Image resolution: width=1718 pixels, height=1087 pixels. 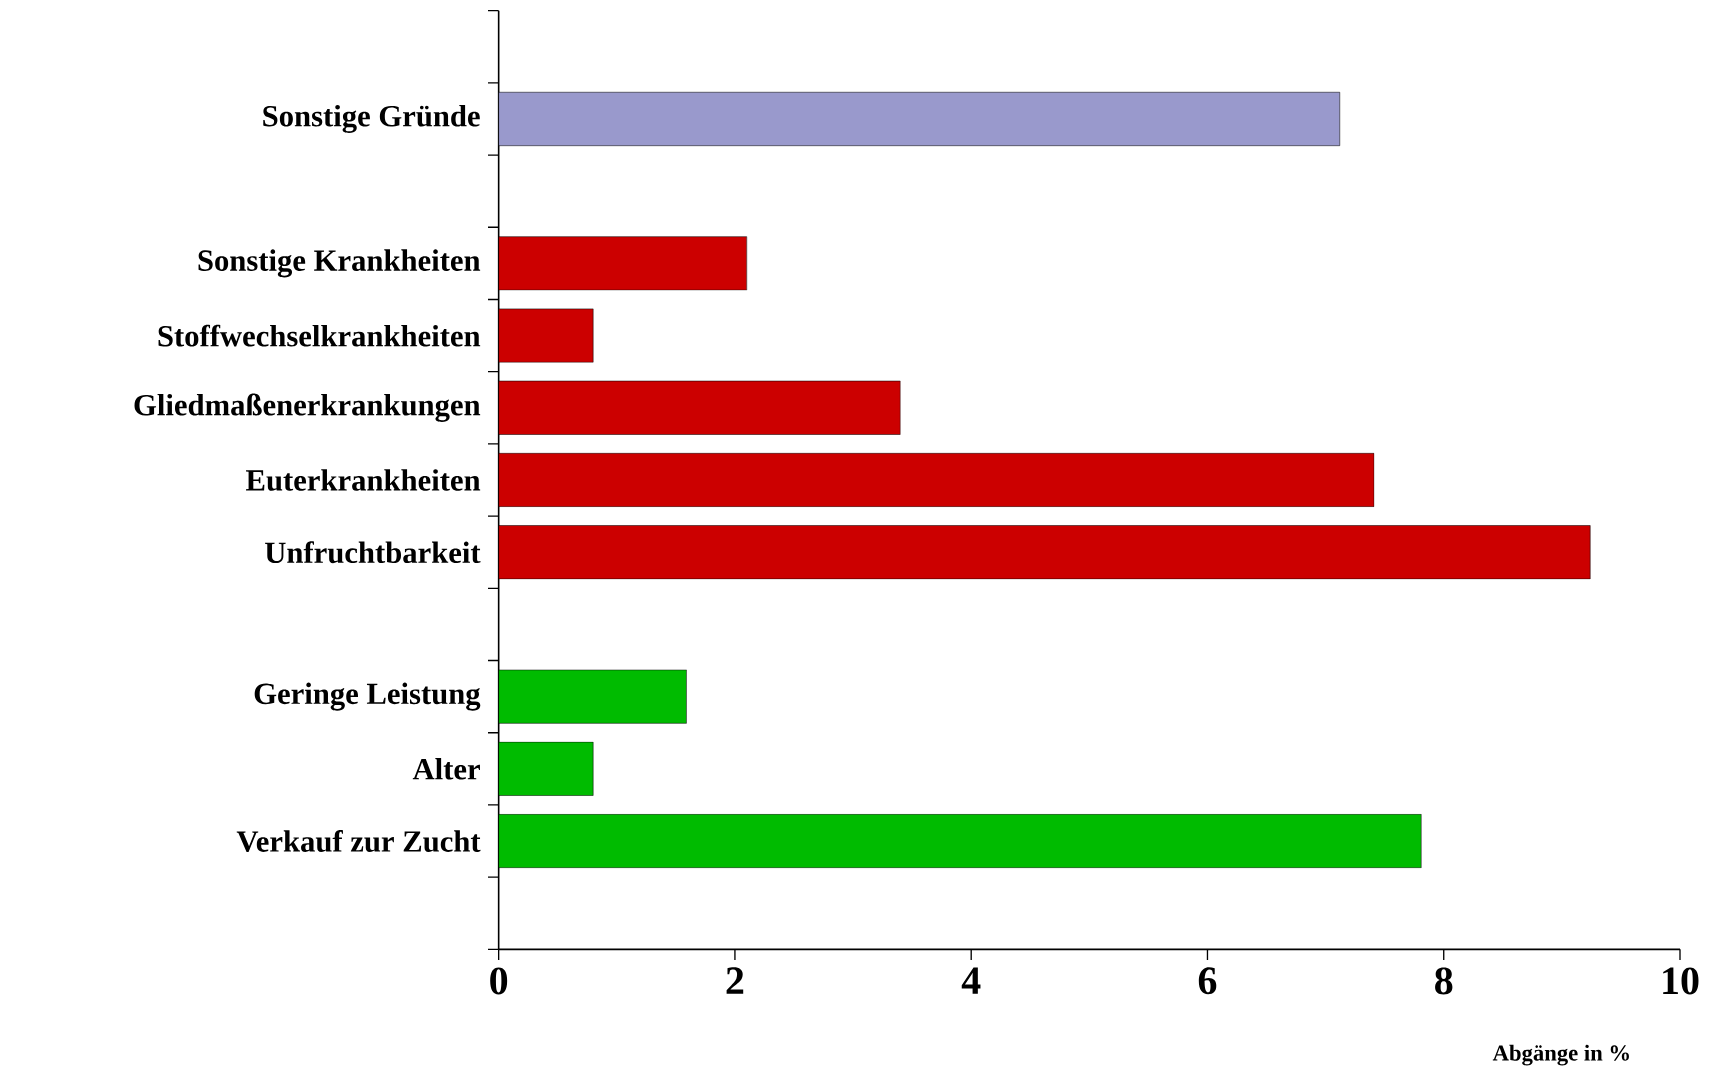 What do you see at coordinates (367, 696) in the screenshot?
I see `y-tick-label: Geringe Leistung` at bounding box center [367, 696].